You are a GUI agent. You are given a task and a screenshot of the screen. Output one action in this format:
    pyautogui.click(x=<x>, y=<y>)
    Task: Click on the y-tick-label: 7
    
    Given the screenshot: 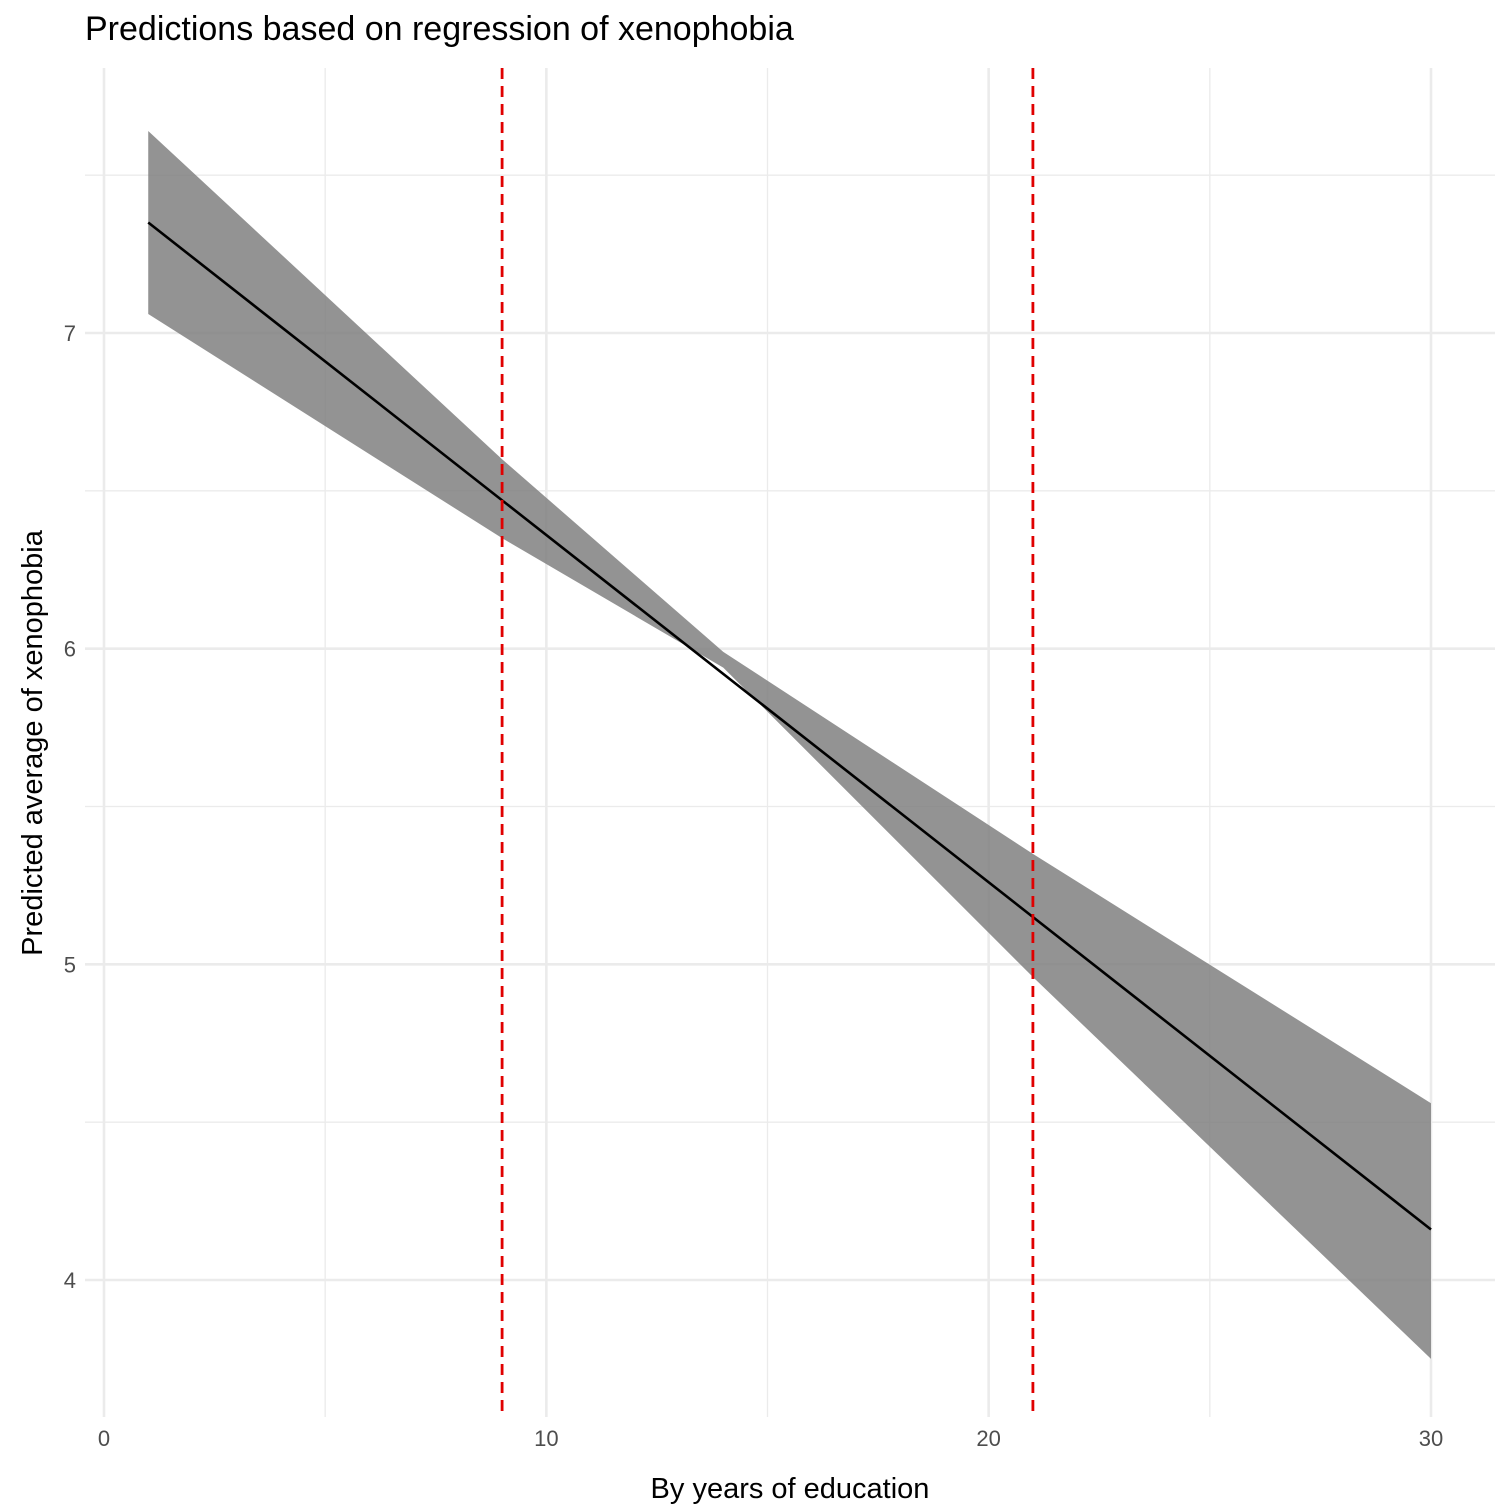 What is the action you would take?
    pyautogui.click(x=70, y=333)
    